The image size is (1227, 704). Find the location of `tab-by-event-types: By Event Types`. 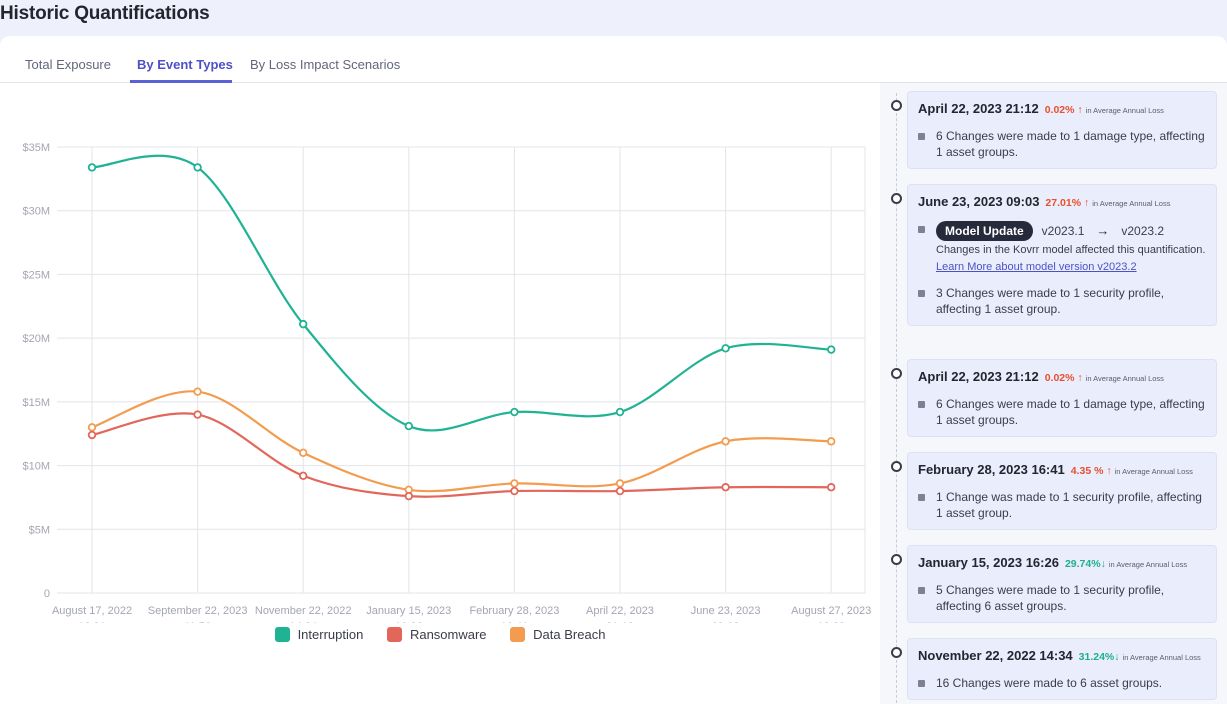

tab-by-event-types: By Event Types is located at coordinates (185, 64).